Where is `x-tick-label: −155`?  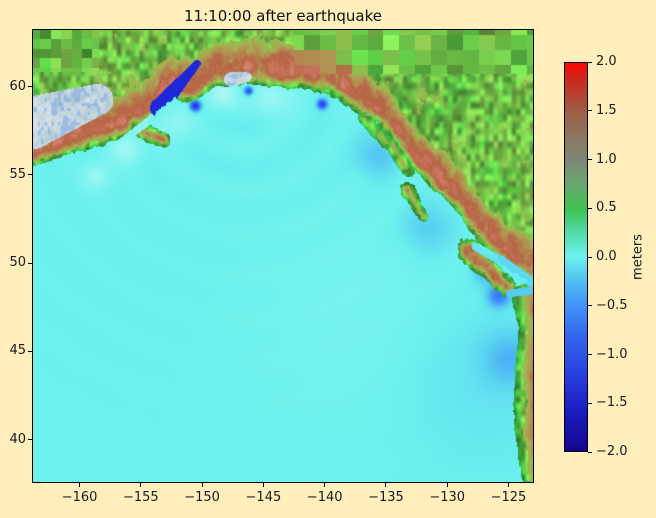 x-tick-label: −155 is located at coordinates (140, 497).